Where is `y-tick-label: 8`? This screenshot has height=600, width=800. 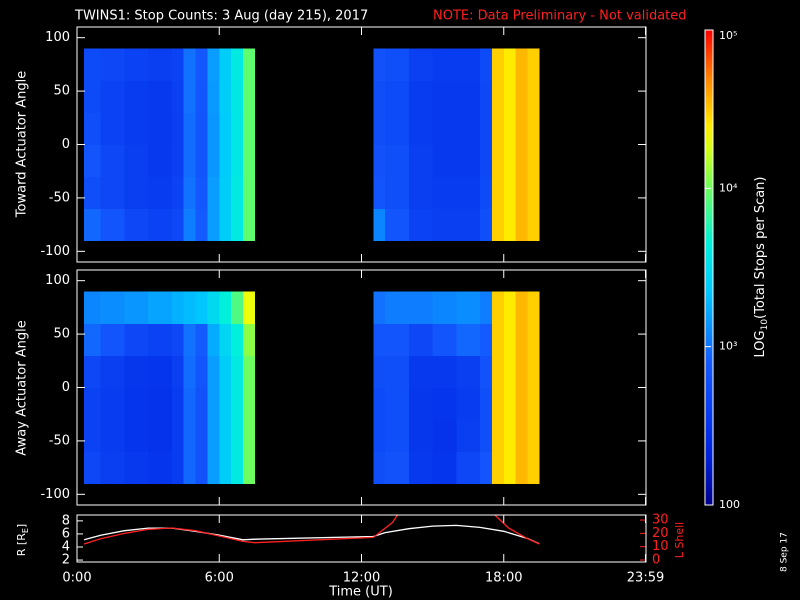 y-tick-label: 8 is located at coordinates (66, 520).